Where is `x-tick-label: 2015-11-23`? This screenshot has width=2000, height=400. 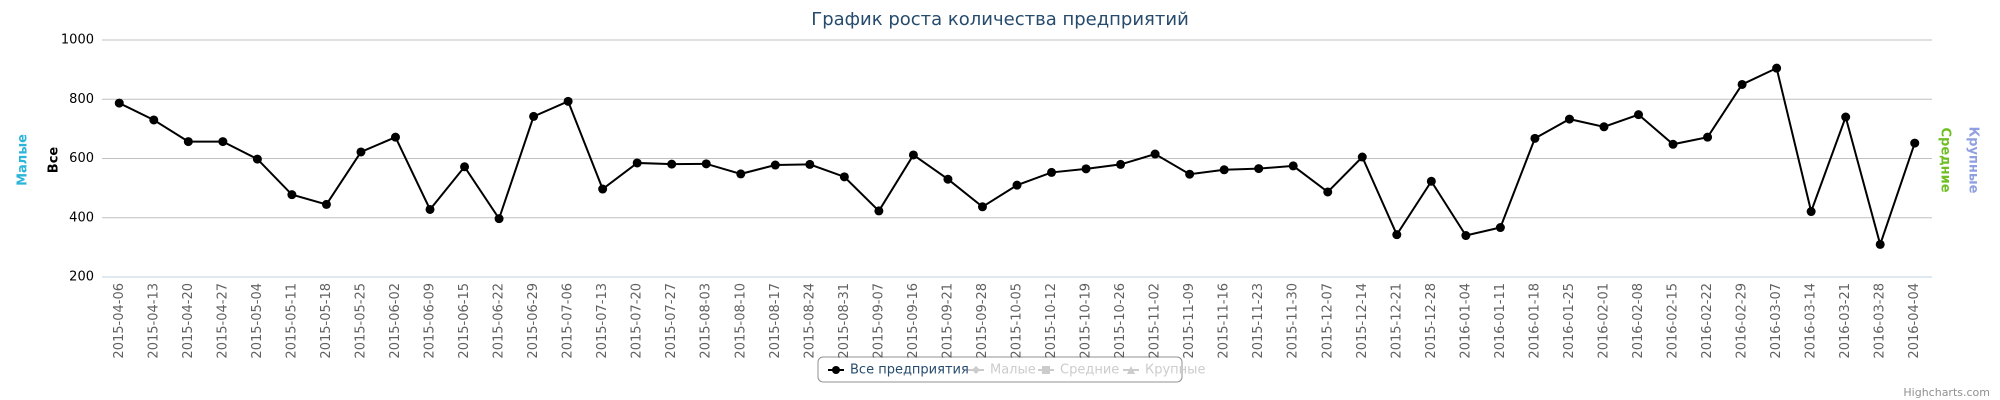
x-tick-label: 2015-11-23 is located at coordinates (1258, 321).